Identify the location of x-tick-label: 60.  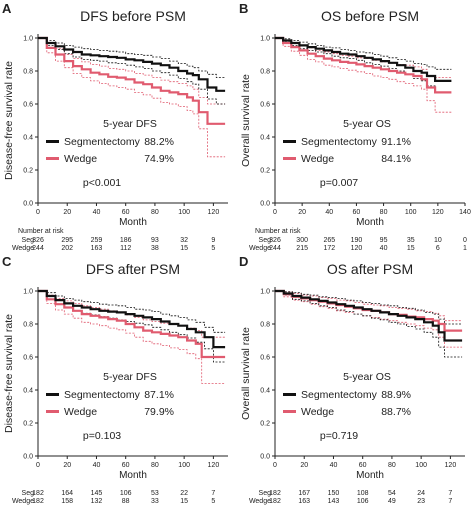
(363, 465).